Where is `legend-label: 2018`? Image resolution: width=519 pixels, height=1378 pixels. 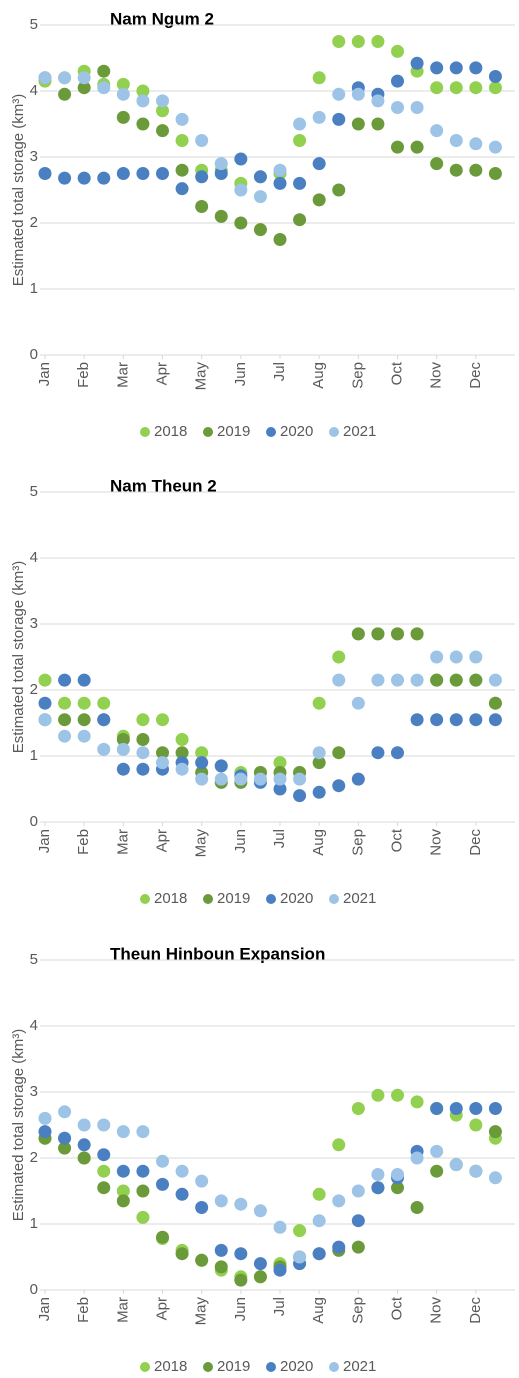
legend-label: 2018 is located at coordinates (170, 1366).